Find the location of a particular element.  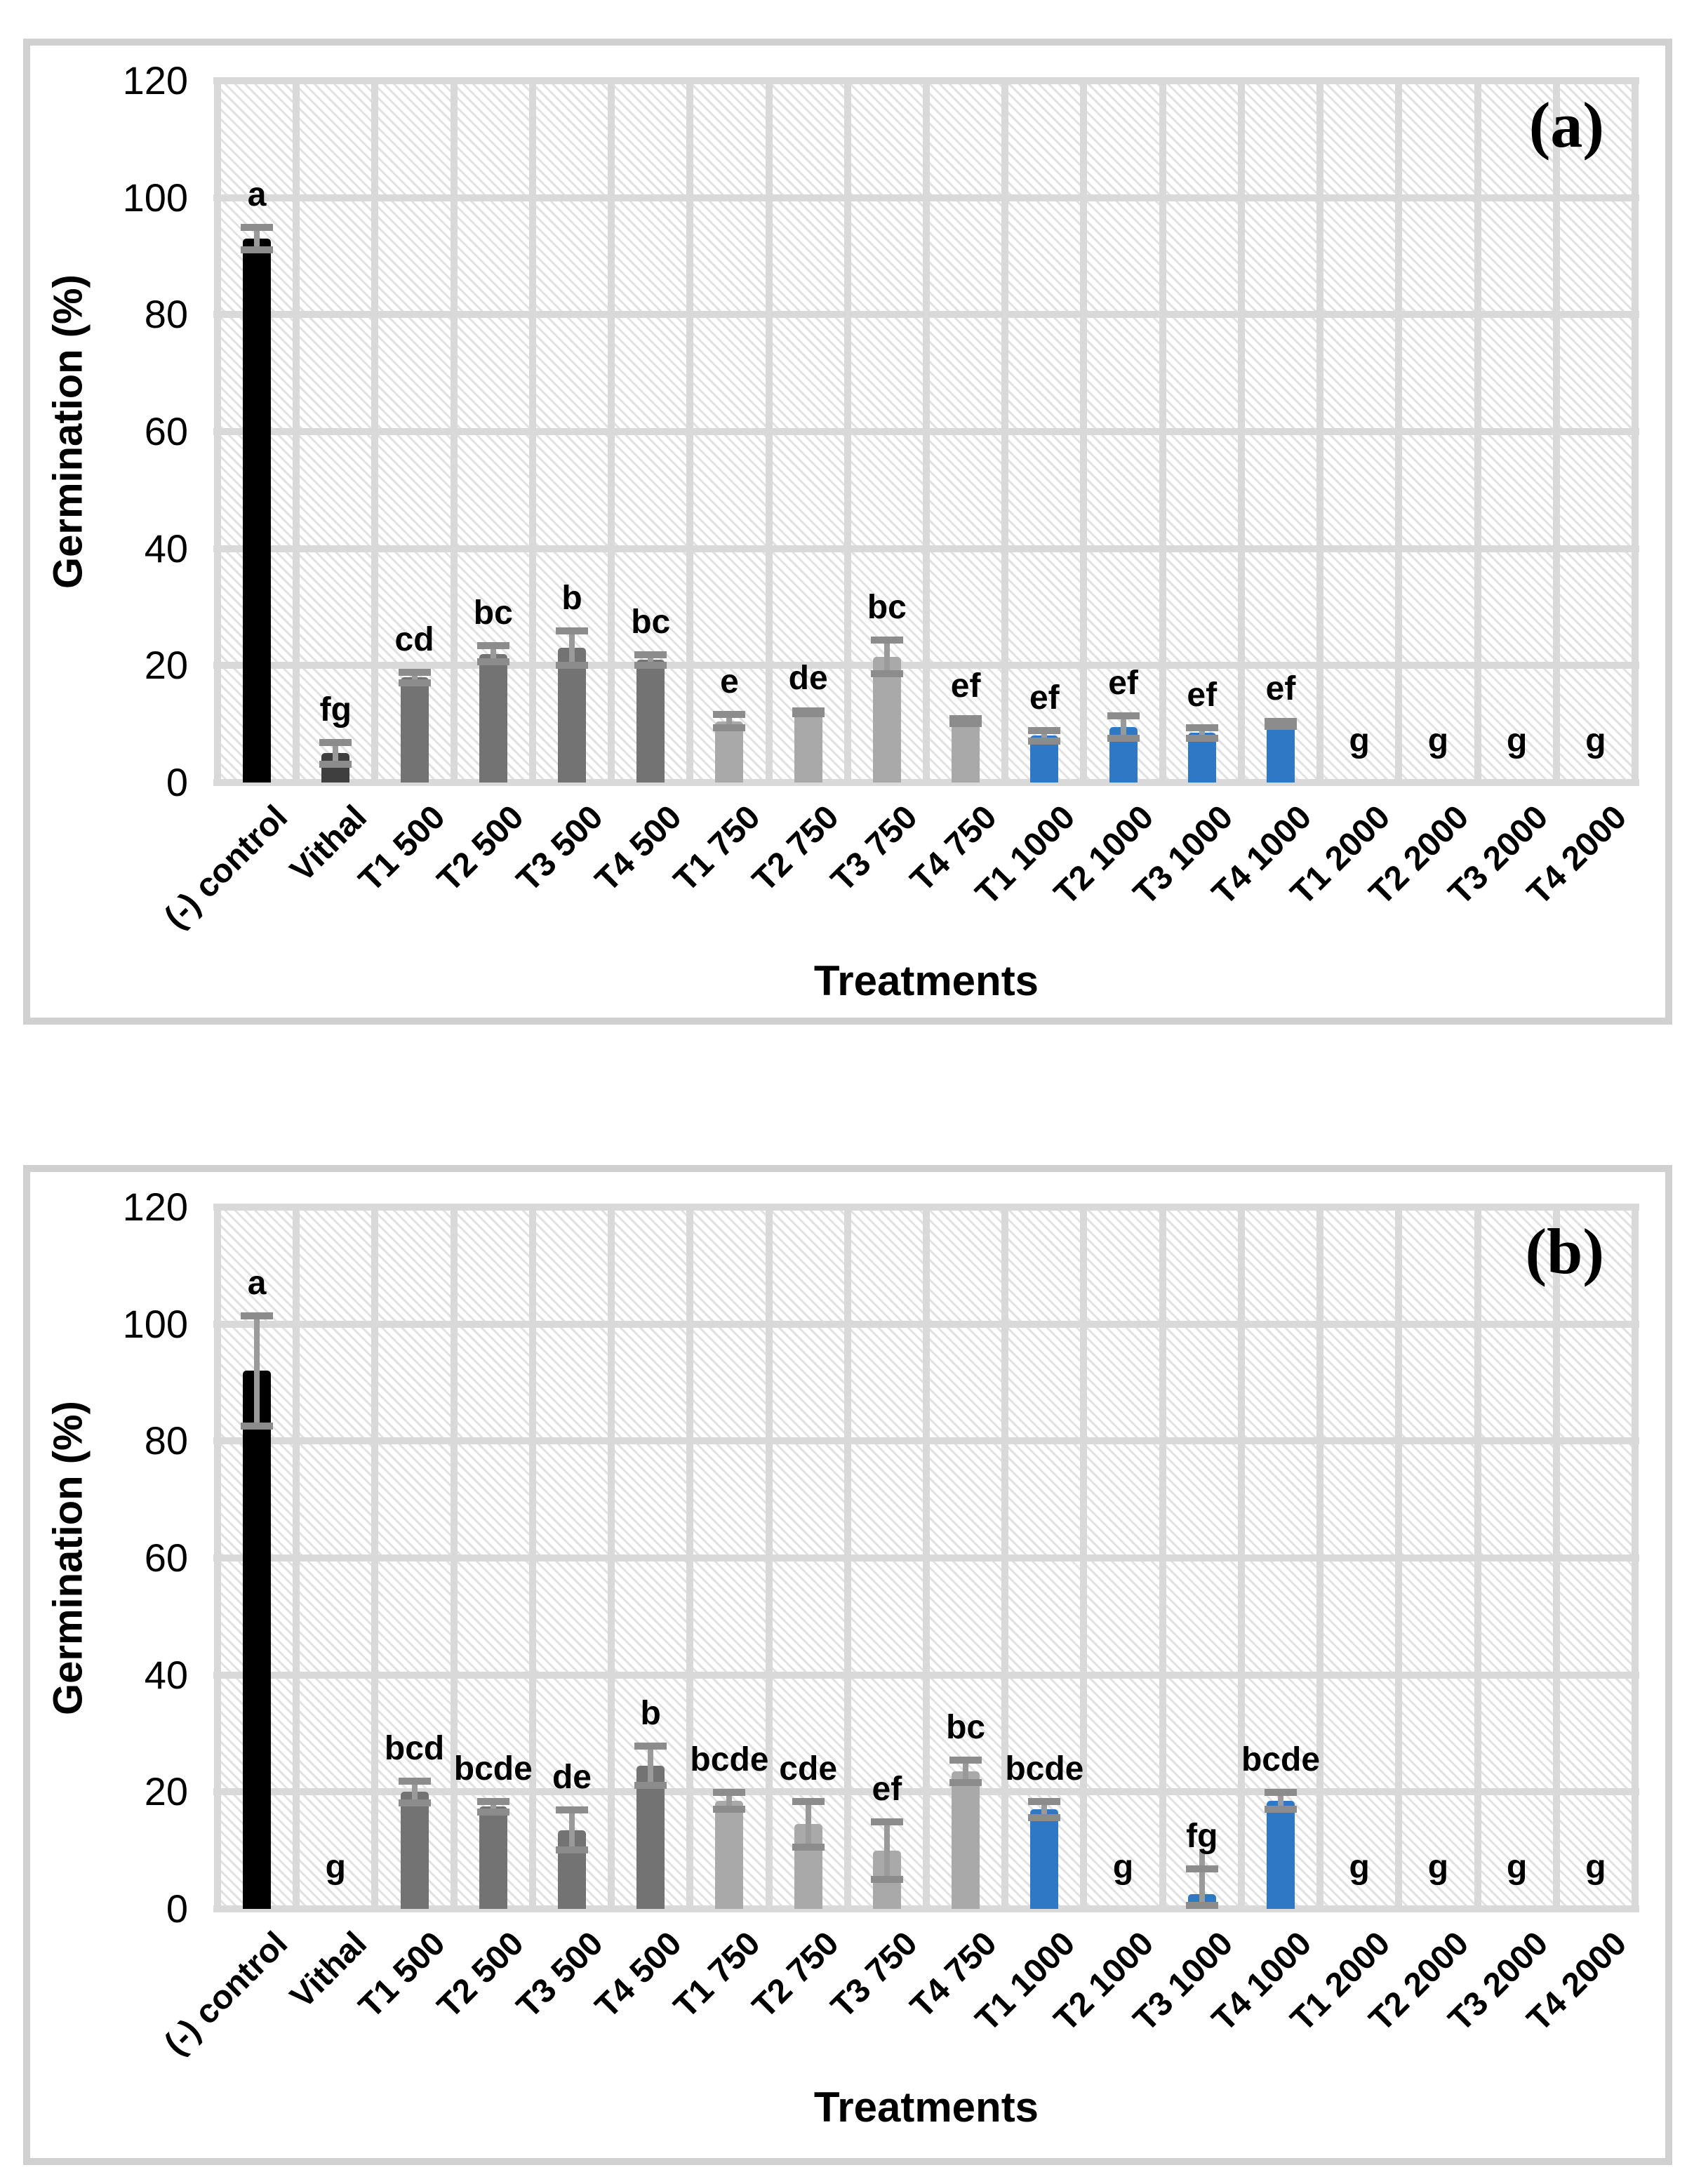

significance-letter: a is located at coordinates (257, 1284).